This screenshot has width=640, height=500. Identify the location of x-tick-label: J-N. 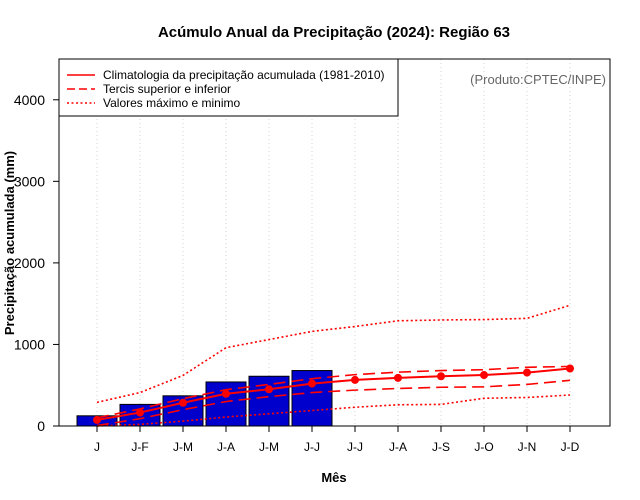
(527, 447).